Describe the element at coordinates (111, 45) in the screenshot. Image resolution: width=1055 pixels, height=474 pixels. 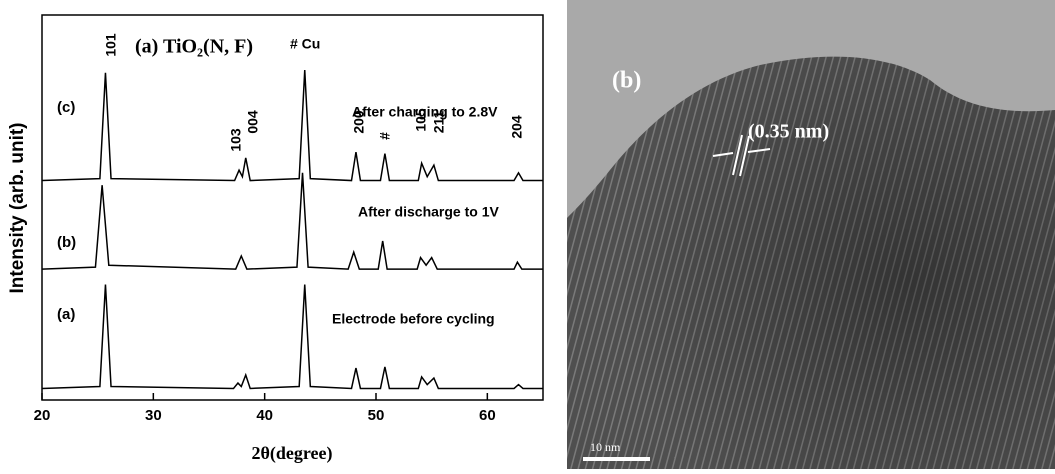
I see `annotation: 101` at that location.